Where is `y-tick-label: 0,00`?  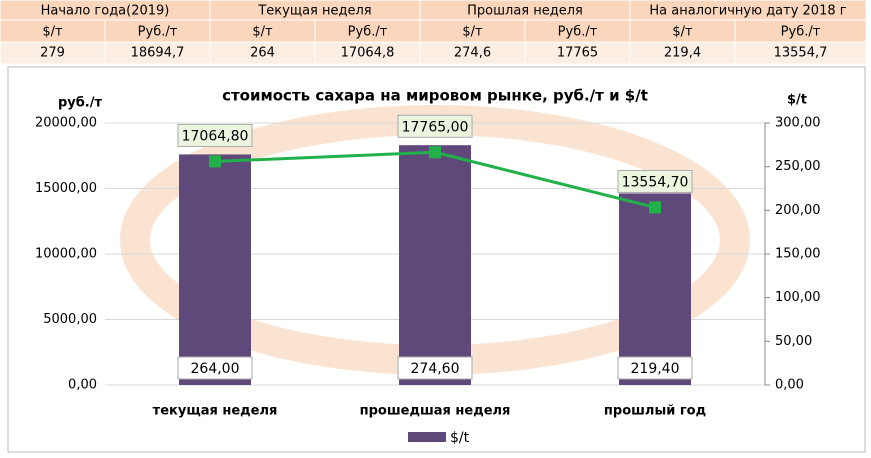
y-tick-label: 0,00 is located at coordinates (82, 385).